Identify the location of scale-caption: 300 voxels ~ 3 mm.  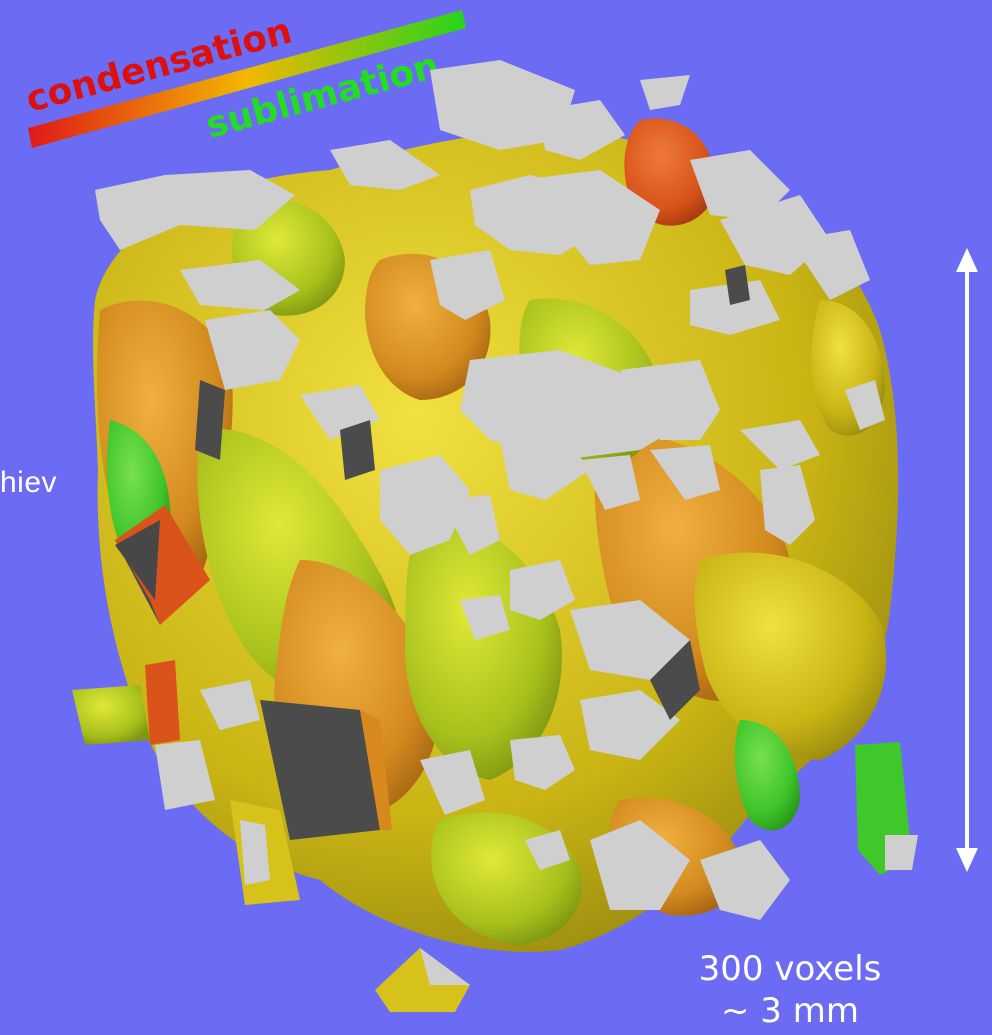
(790, 990).